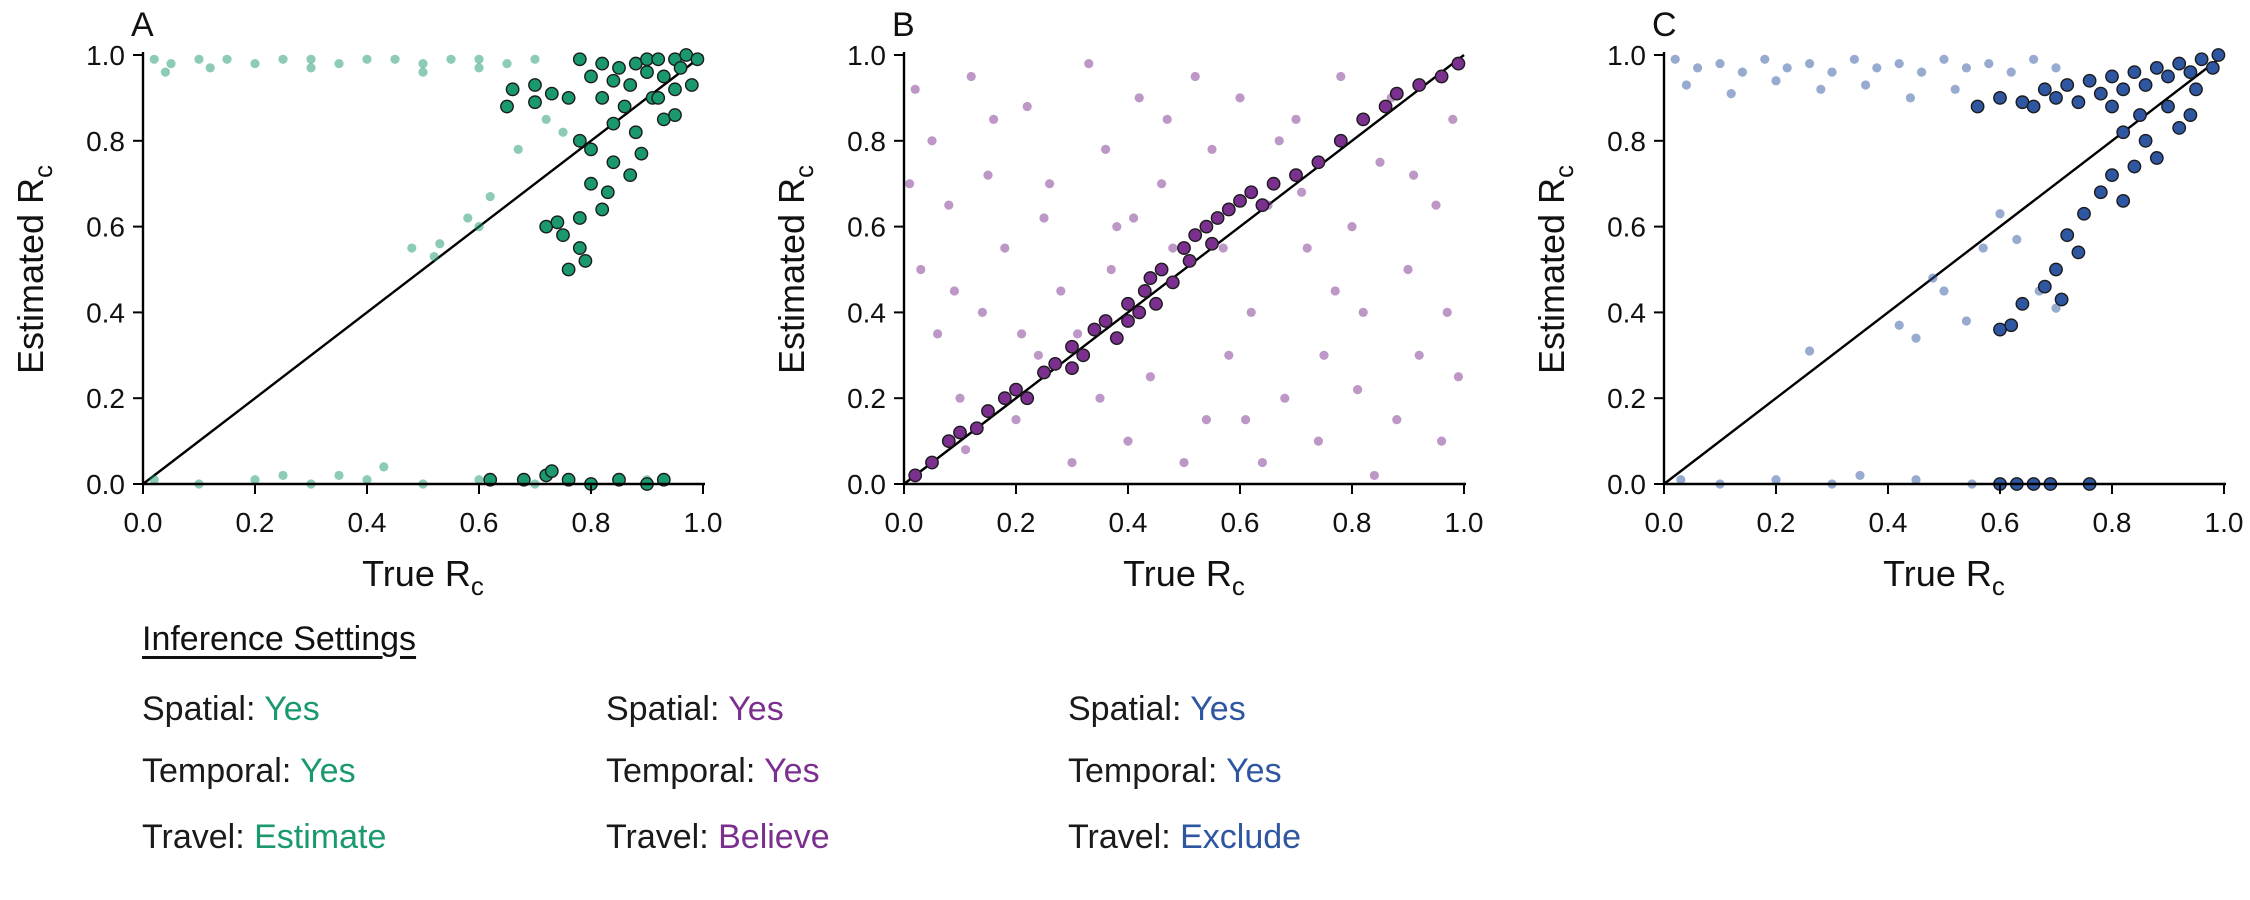  What do you see at coordinates (279, 639) in the screenshot?
I see `legend-title: Inference Settings` at bounding box center [279, 639].